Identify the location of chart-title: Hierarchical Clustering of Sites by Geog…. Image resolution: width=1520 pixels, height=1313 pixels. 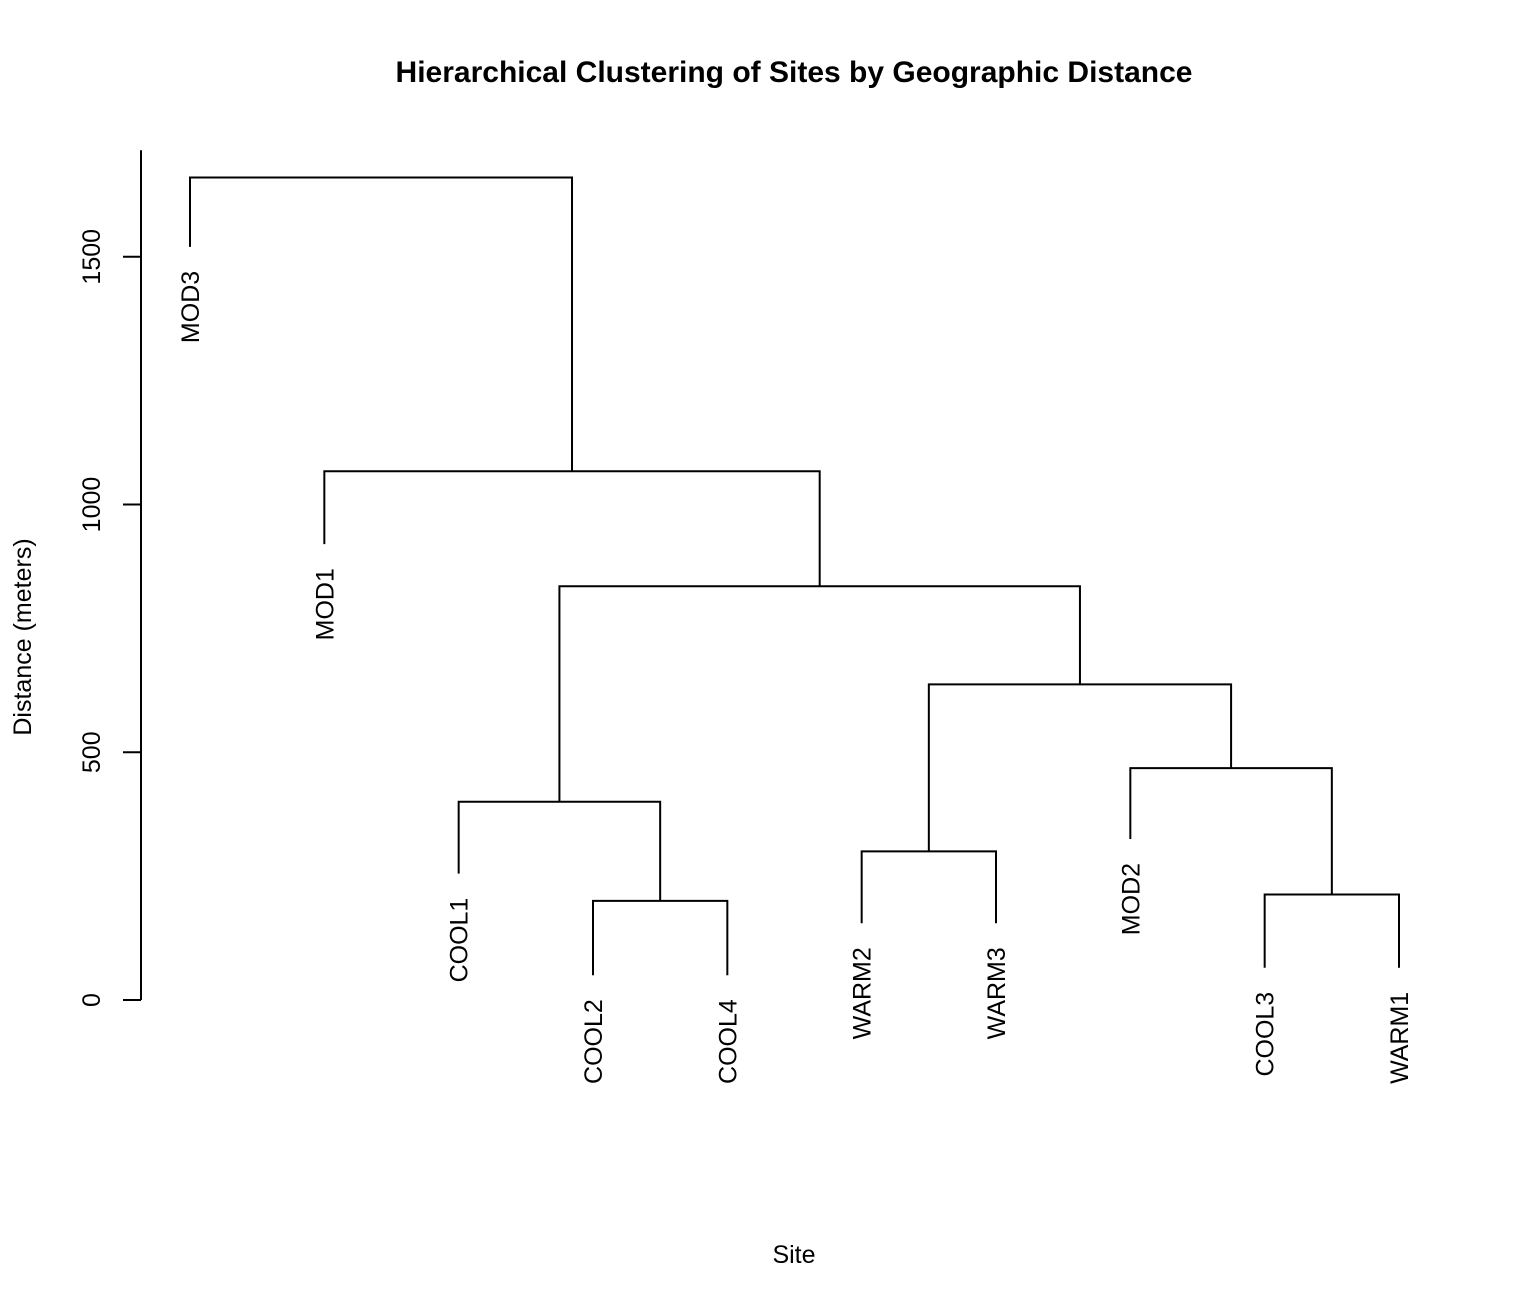
(794, 72).